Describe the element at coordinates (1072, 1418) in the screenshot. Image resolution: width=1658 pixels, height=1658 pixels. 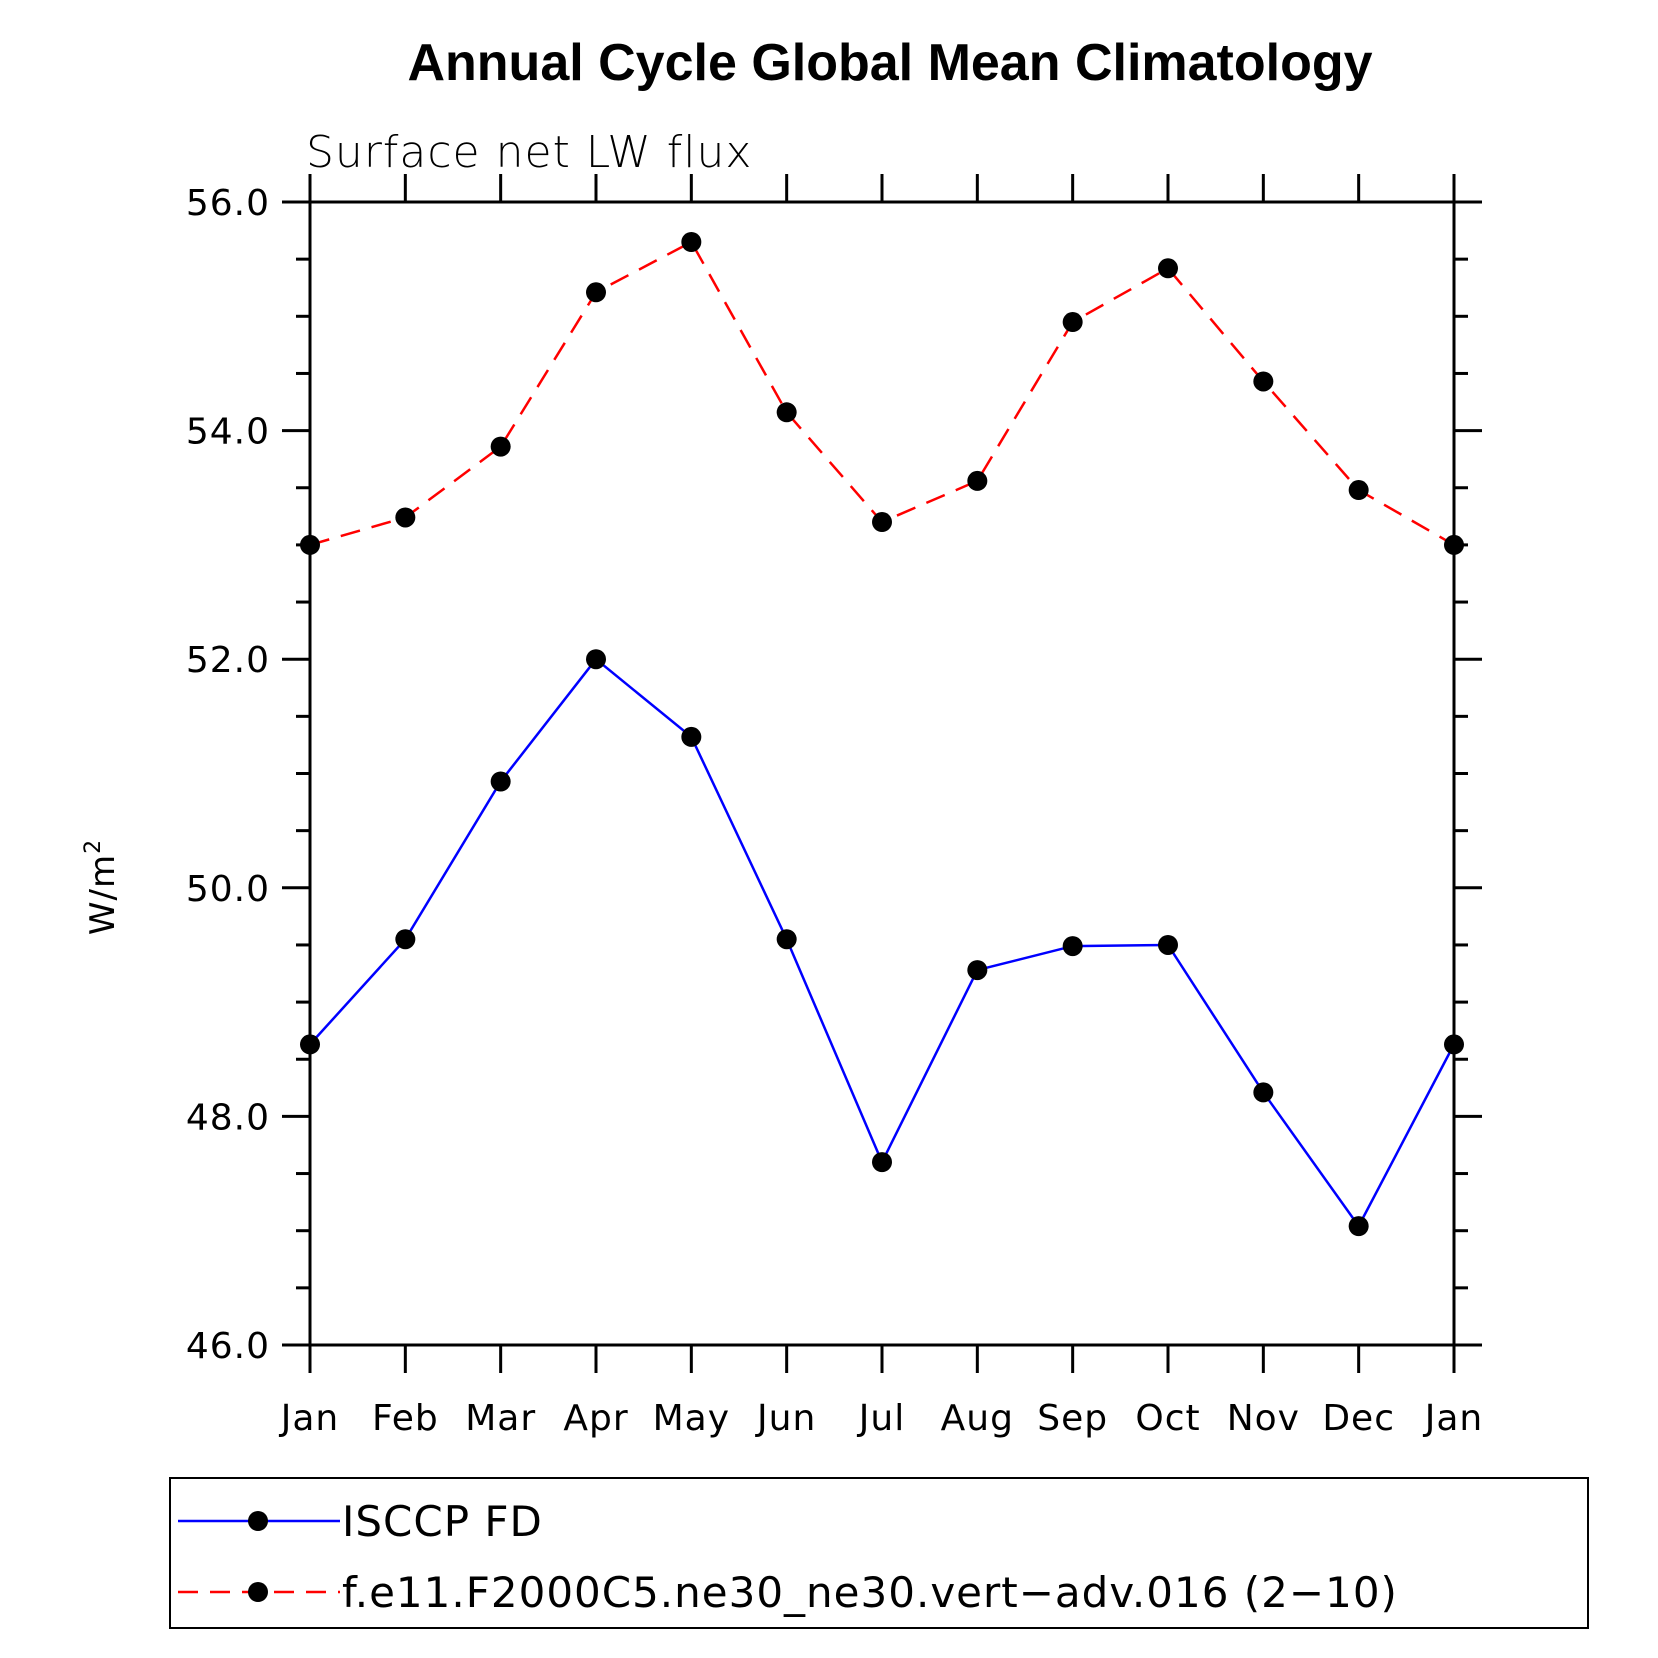
I see `x-tick-label: Sep` at that location.